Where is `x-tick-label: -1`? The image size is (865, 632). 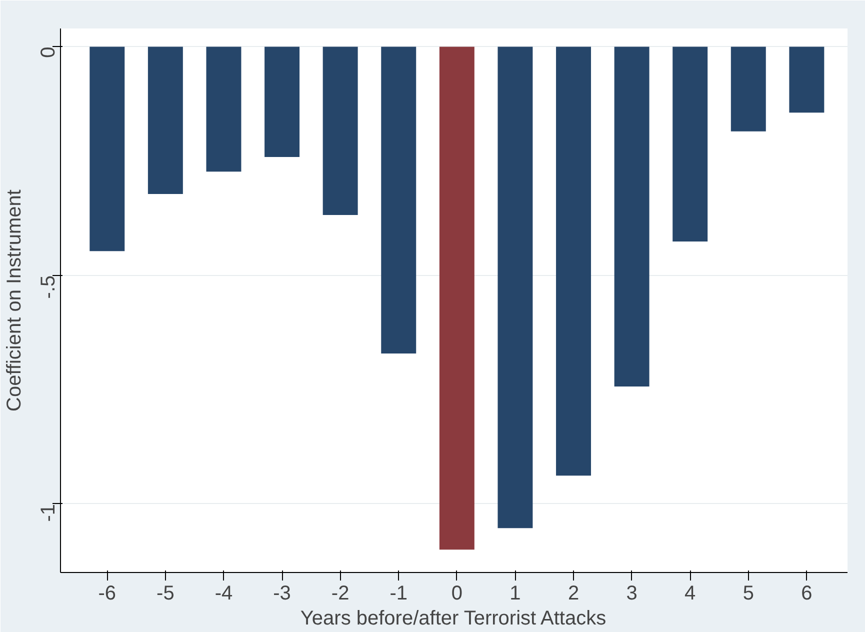
x-tick-label: -1 is located at coordinates (399, 593).